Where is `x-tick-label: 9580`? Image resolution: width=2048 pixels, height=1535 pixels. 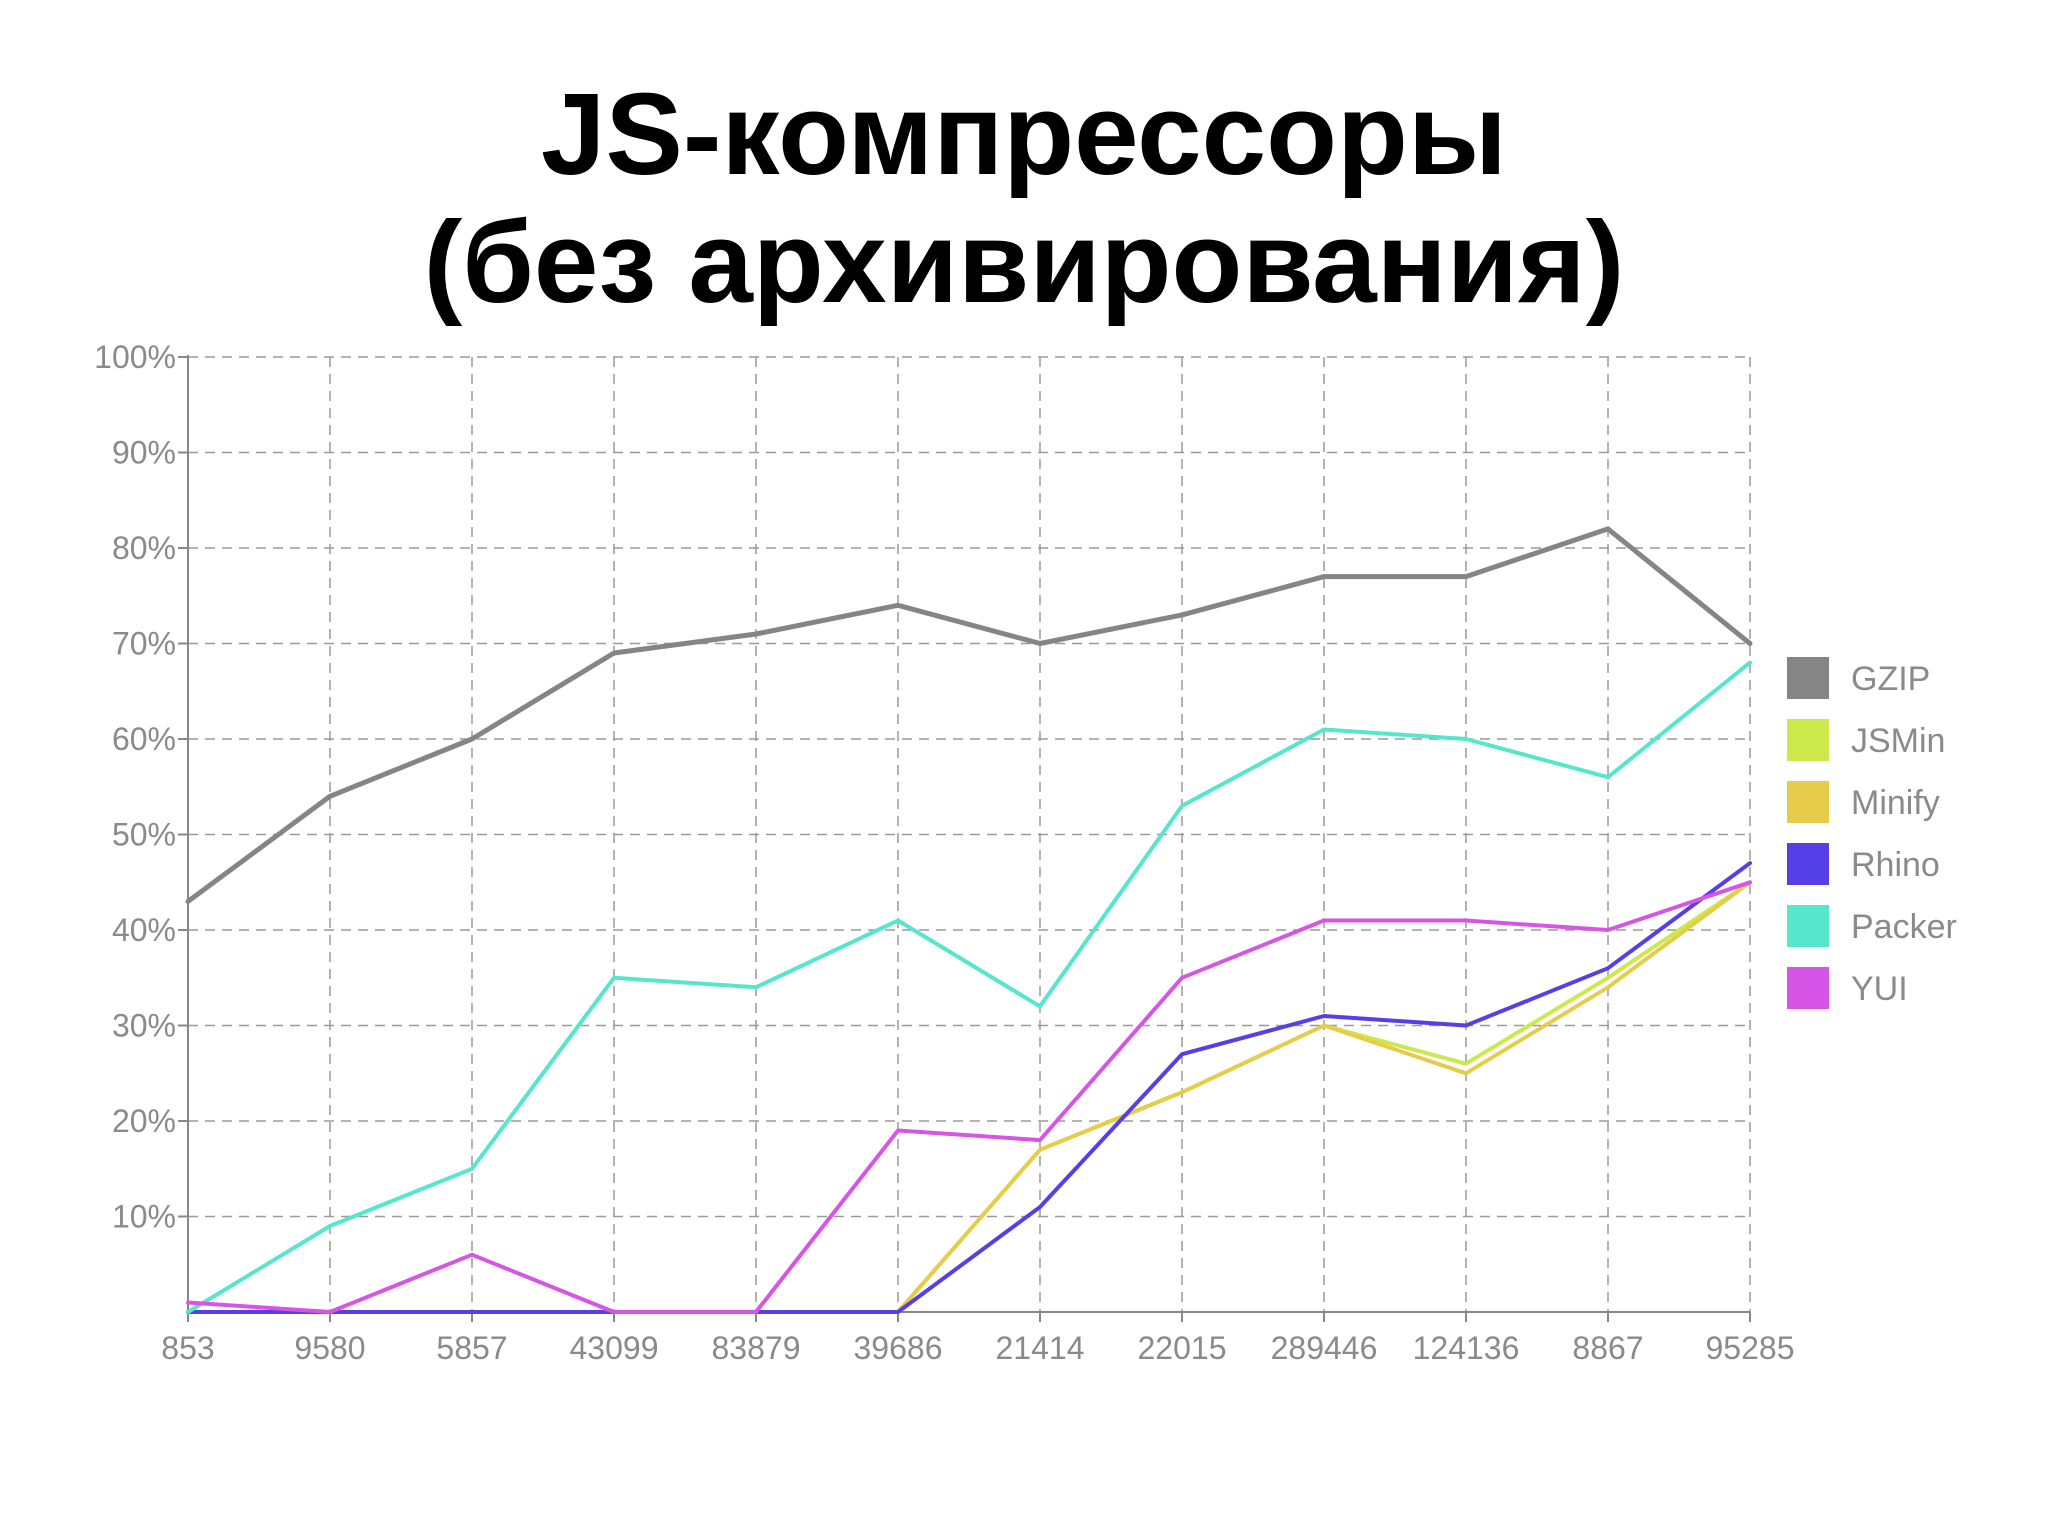
x-tick-label: 9580 is located at coordinates (329, 1348).